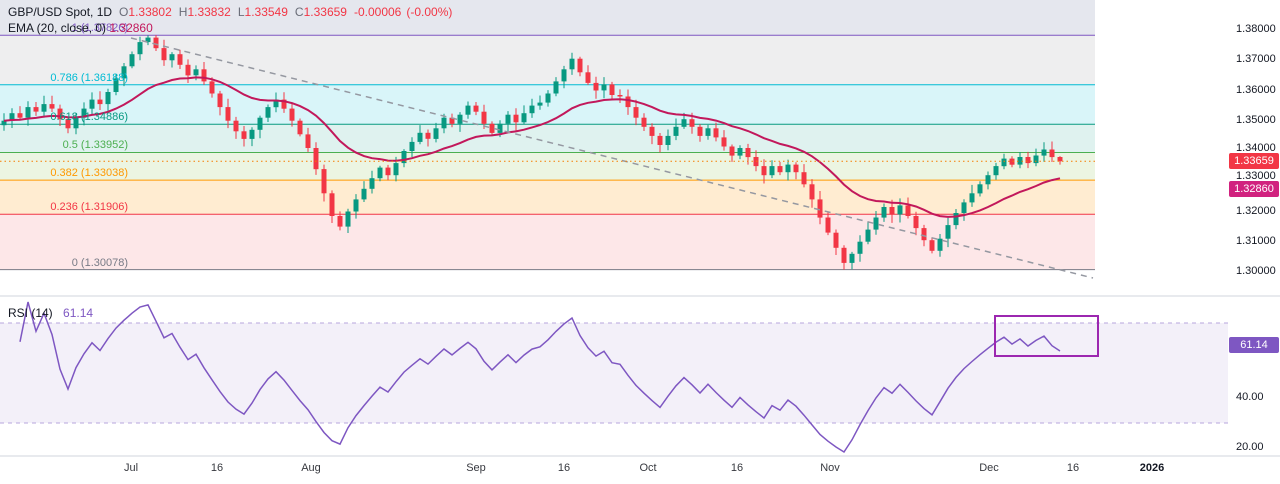 The image size is (1280, 484). Describe the element at coordinates (78, 313) in the screenshot. I see `rsi-value: 61.14` at that location.